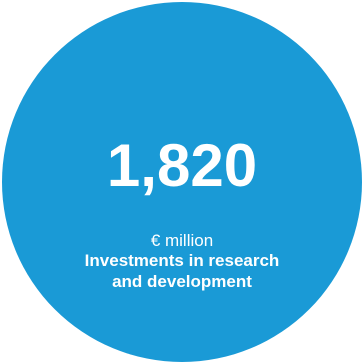  I want to click on stat-value: 1,820, so click(182, 165).